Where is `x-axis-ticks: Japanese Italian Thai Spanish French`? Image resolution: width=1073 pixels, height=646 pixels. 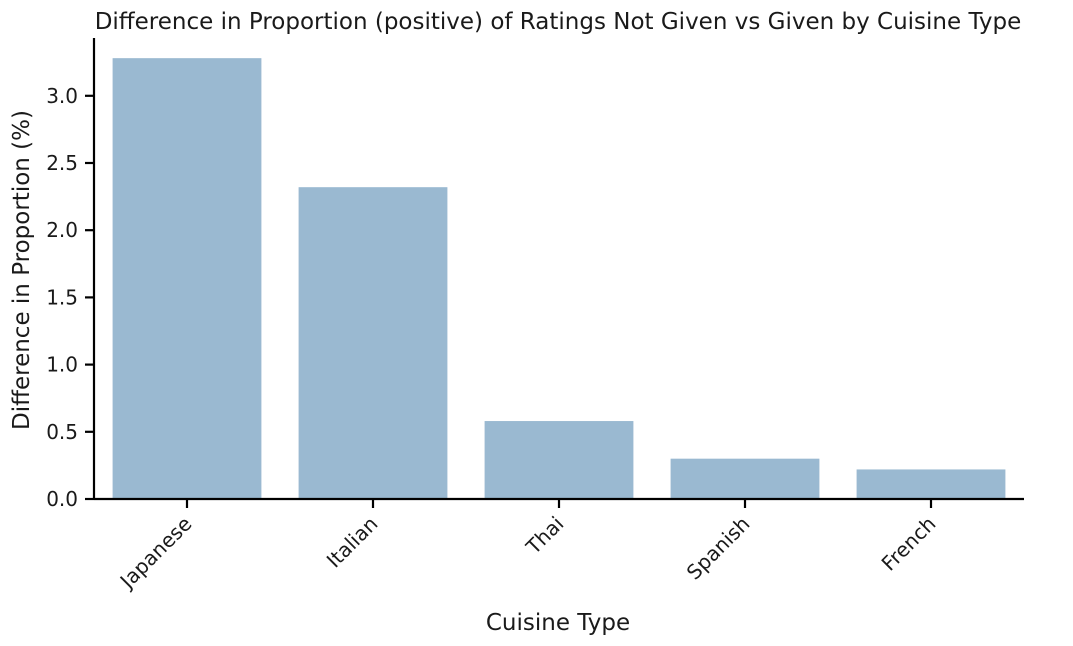
x-axis-ticks: Japanese Italian Thai Spanish French is located at coordinates (527, 546).